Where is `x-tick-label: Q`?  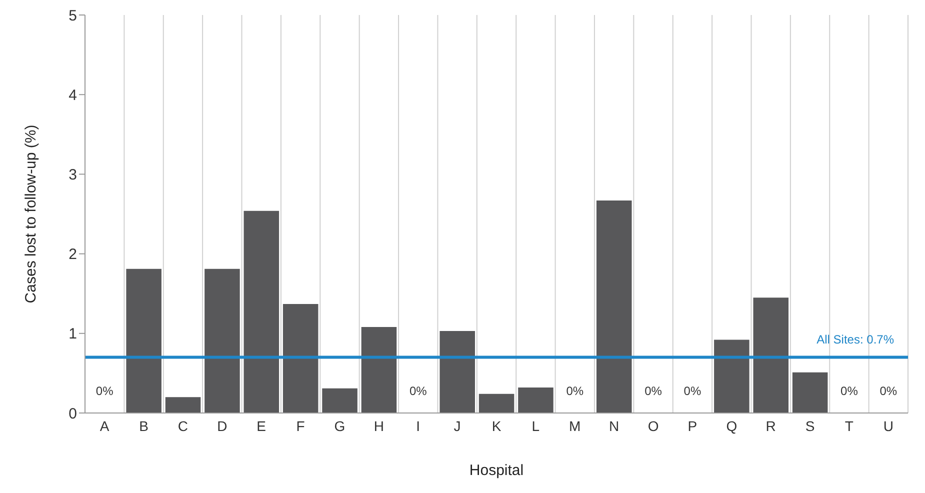
x-tick-label: Q is located at coordinates (732, 426).